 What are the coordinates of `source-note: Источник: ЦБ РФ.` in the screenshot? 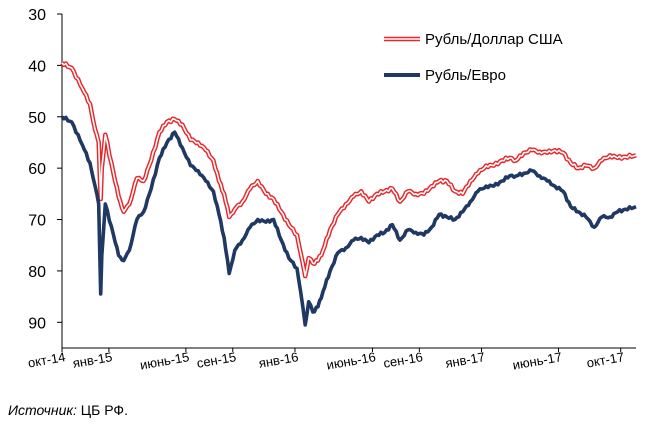 It's located at (68, 410).